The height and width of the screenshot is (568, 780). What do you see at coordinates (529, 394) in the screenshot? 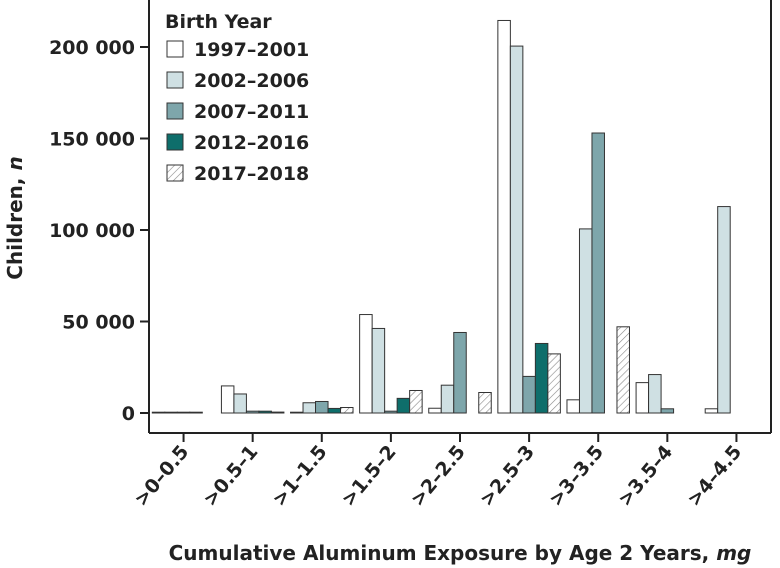
I see `bar-2007–2011->2.5–3` at bounding box center [529, 394].